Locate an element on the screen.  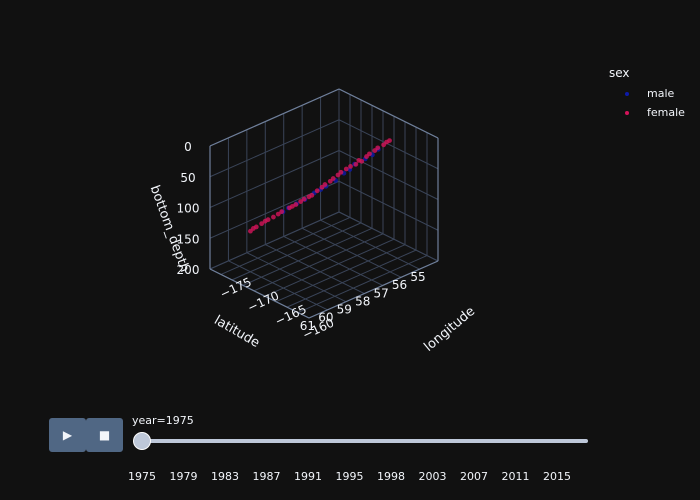
y-tick-58: 58 is located at coordinates (362, 301).